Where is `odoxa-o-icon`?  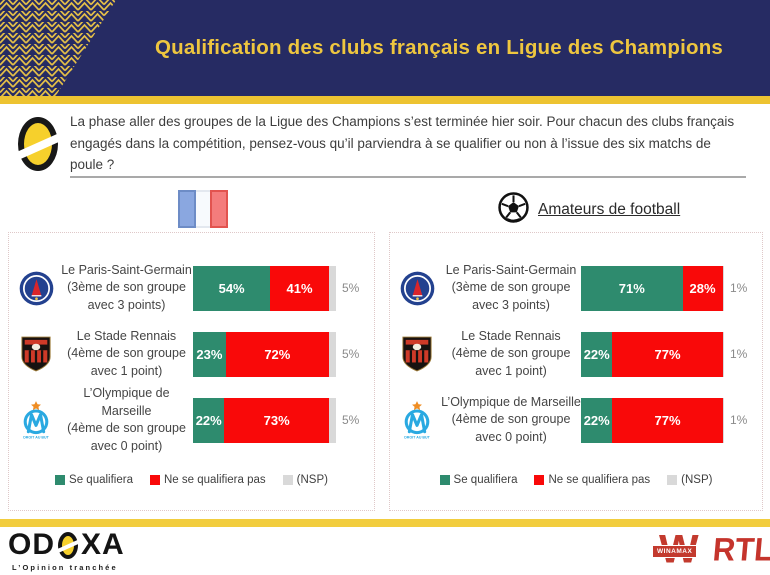
odoxa-o-icon is located at coordinates (38, 144).